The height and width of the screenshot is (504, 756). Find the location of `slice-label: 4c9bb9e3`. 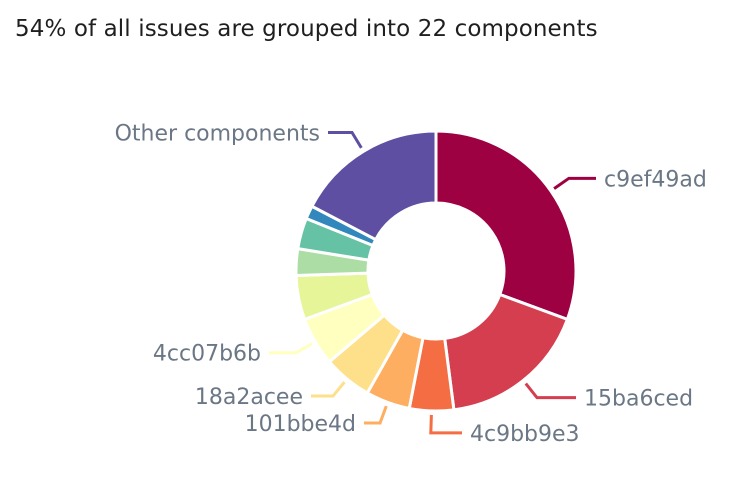

slice-label: 4c9bb9e3 is located at coordinates (525, 434).